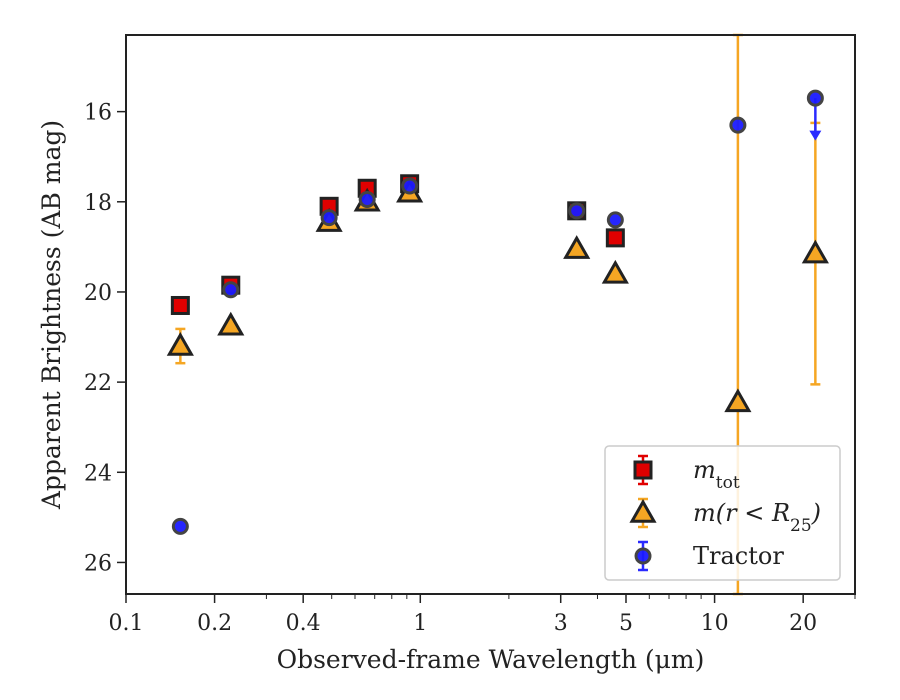  Describe the element at coordinates (738, 556) in the screenshot. I see `legend-label: Tractor` at that location.